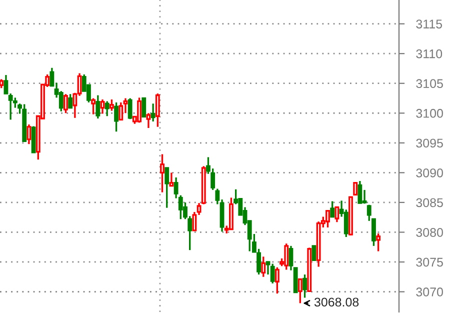 This screenshot has width=452, height=326. Describe the element at coordinates (429, 232) in the screenshot. I see `y-tick-label: 3080` at that location.